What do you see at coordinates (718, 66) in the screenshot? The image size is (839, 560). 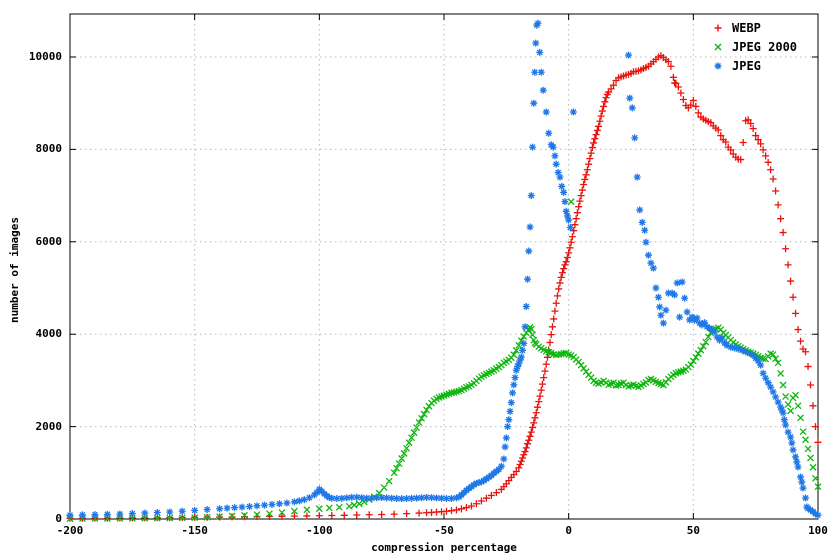 I see `asterisk-marker-icon` at bounding box center [718, 66].